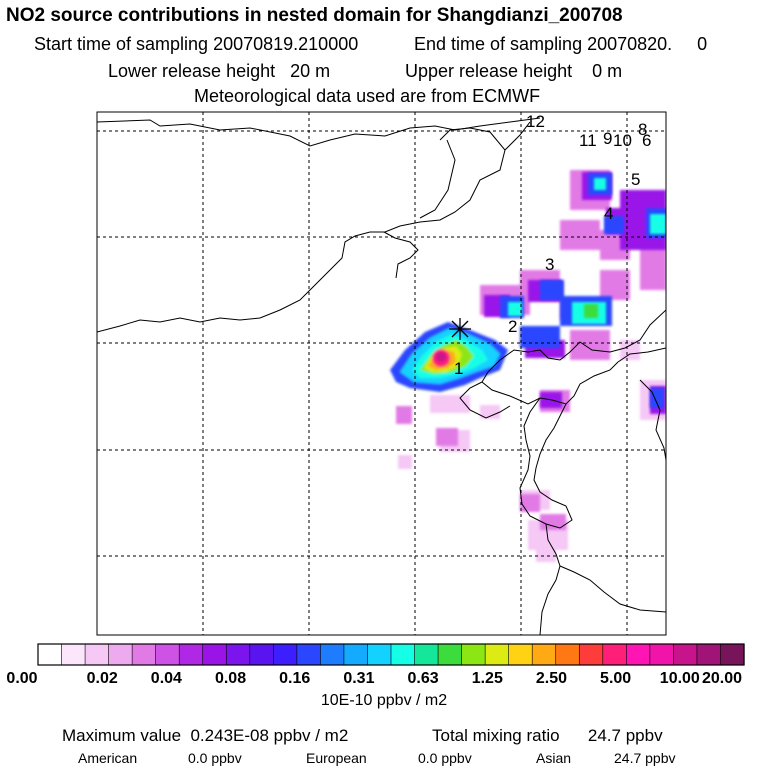 The height and width of the screenshot is (768, 768). What do you see at coordinates (196, 44) in the screenshot?
I see `start-time-label: Start time of sampling 20070819.210000` at bounding box center [196, 44].